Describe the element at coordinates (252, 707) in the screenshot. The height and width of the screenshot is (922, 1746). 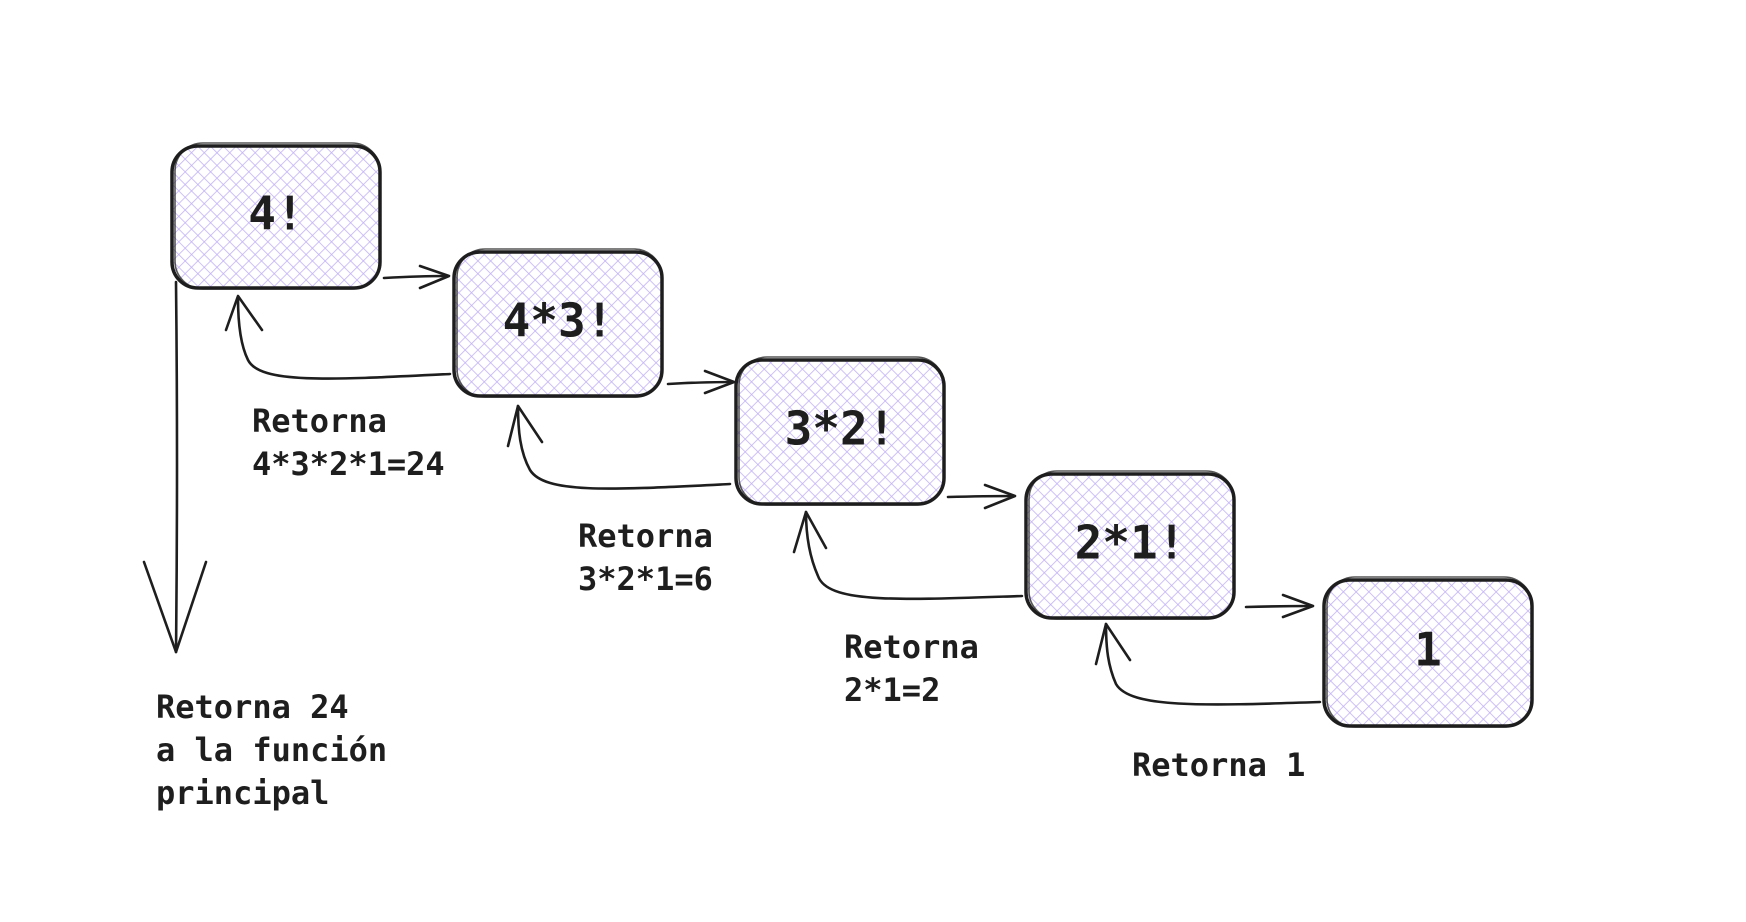
I see `final-return-line: Retorna 24` at that location.